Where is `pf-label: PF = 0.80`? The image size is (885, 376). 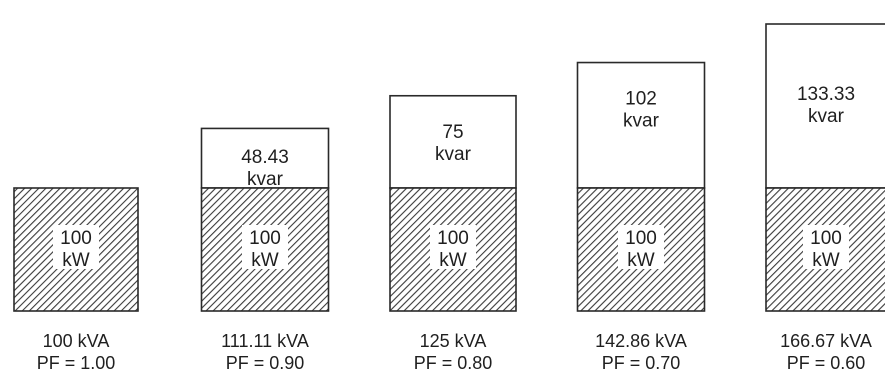
pf-label: PF = 0.80 is located at coordinates (453, 363).